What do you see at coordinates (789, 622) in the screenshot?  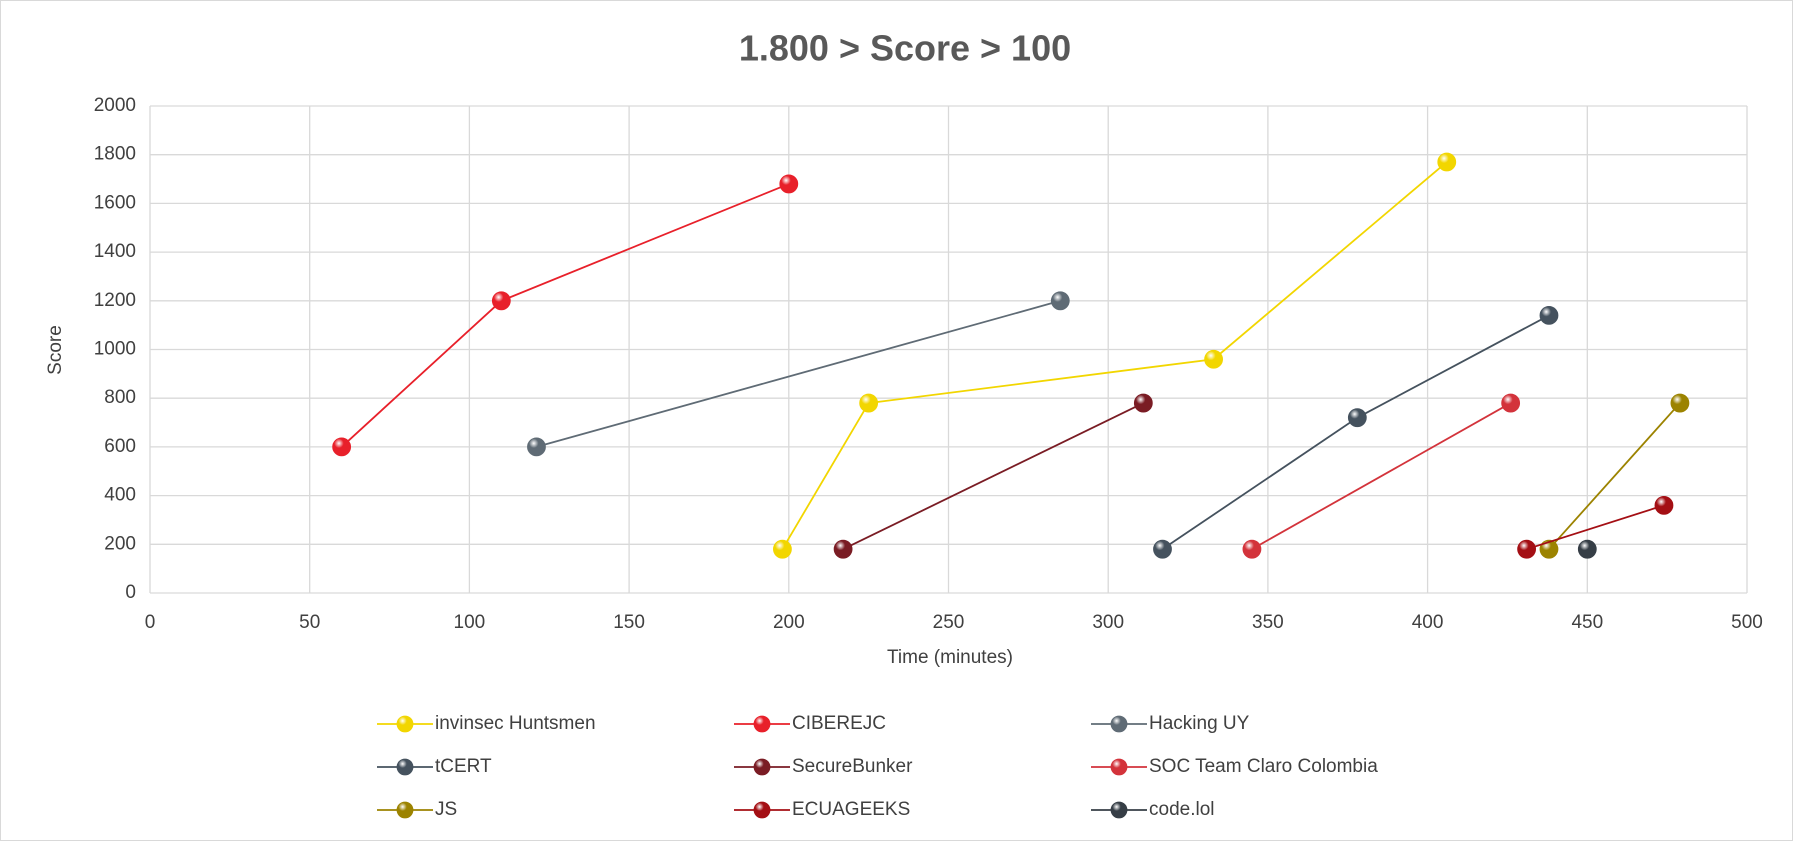 I see `x-tick-label: 200` at bounding box center [789, 622].